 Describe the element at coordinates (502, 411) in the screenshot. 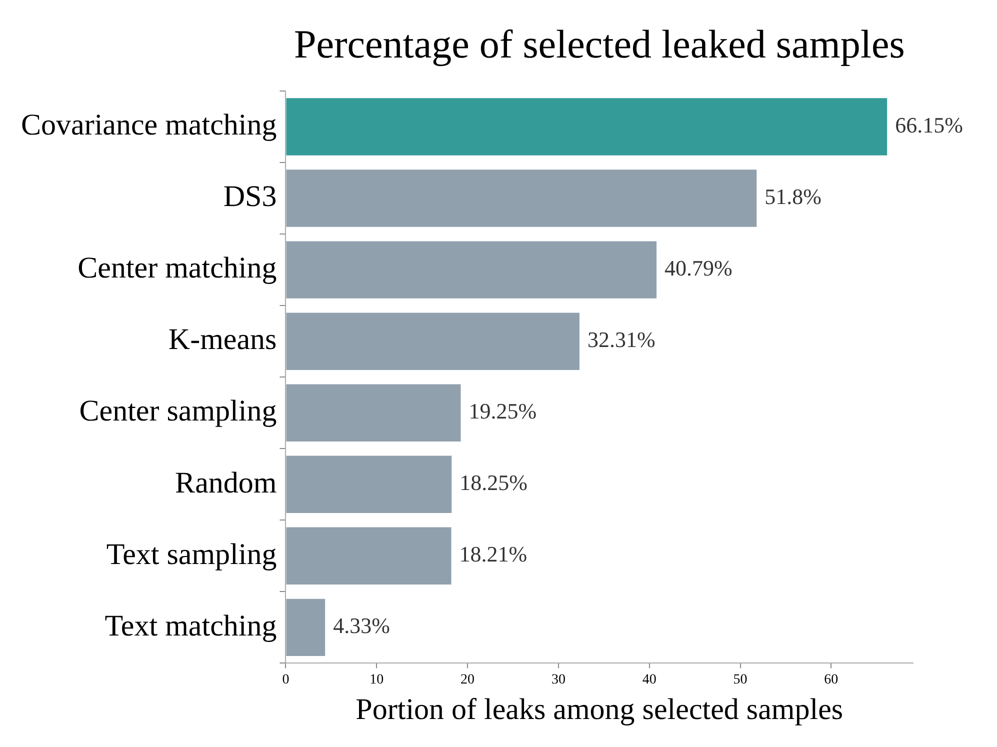

I see `data-label: 19.25%` at that location.